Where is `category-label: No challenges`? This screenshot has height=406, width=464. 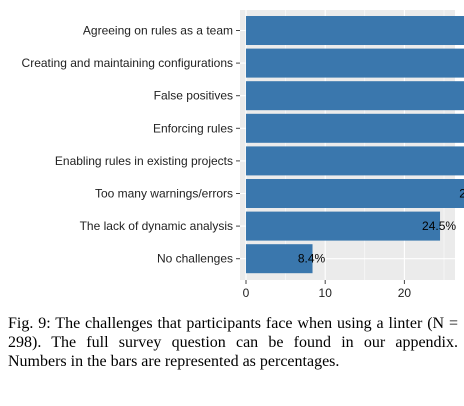
category-label: No challenges is located at coordinates (195, 259).